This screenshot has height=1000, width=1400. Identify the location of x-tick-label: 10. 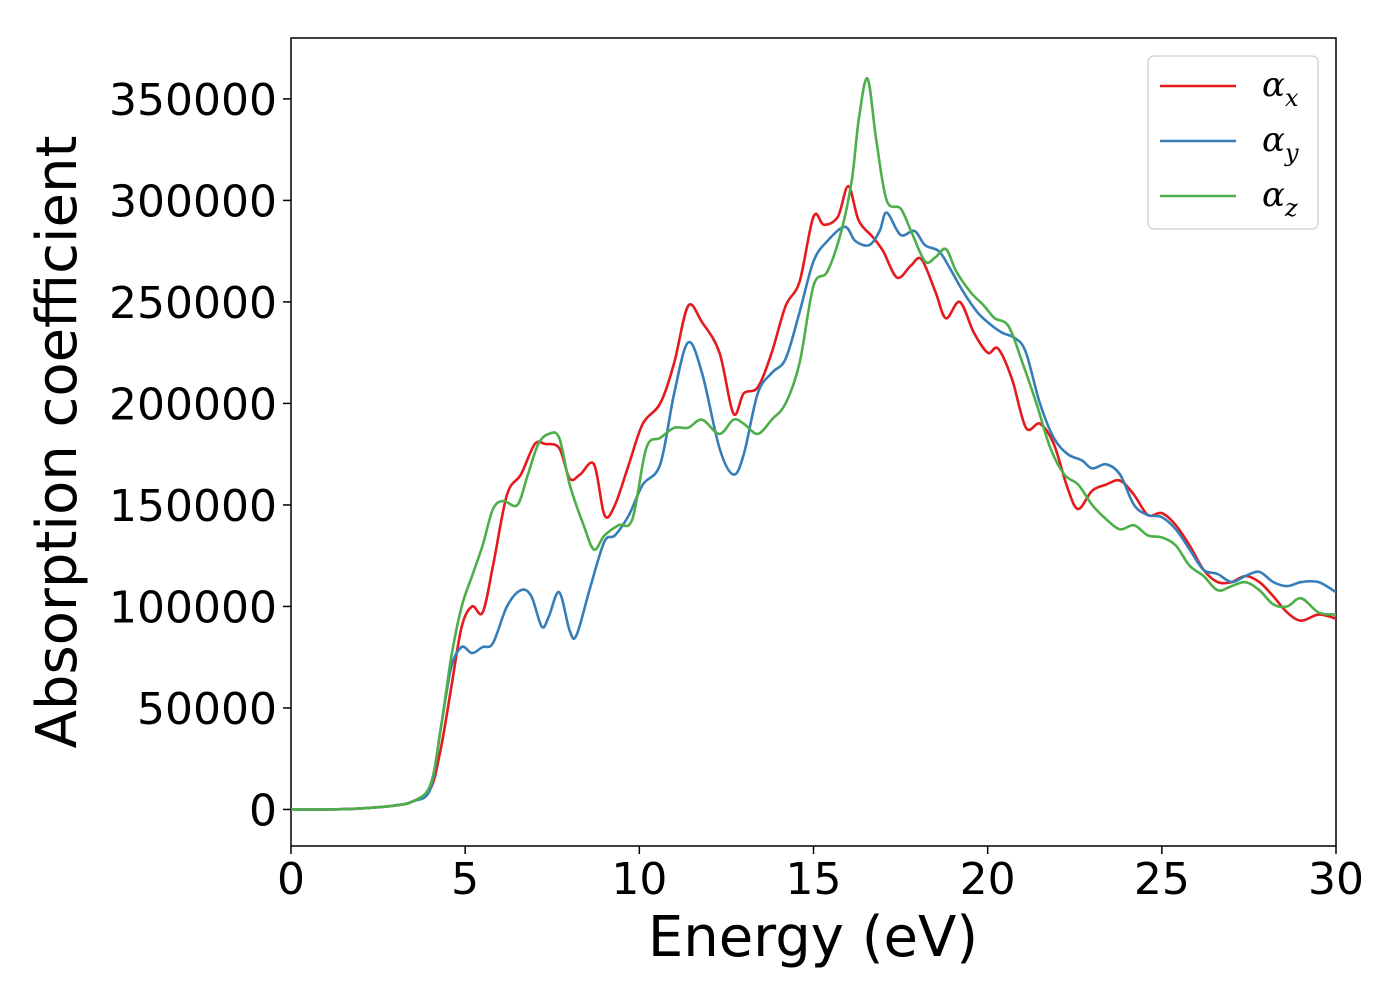
(639, 879).